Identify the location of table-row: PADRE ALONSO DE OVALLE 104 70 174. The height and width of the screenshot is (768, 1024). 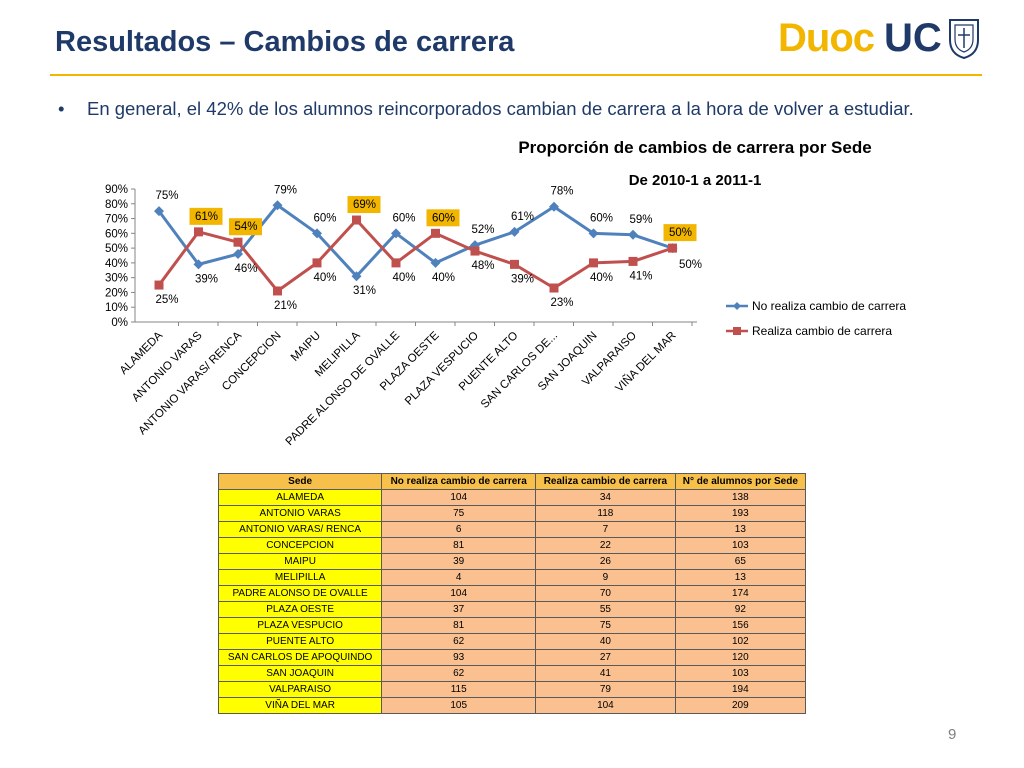
(512, 593).